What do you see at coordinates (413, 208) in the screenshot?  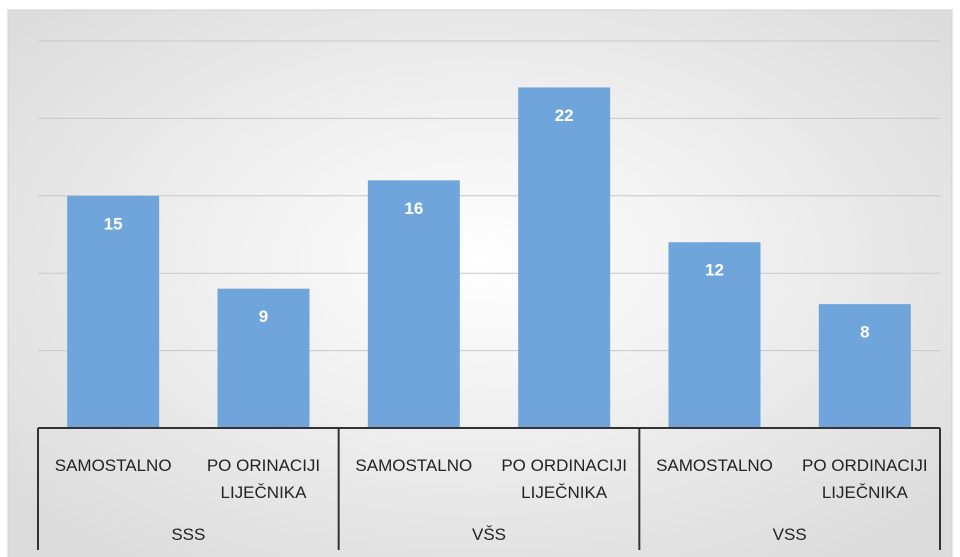 I see `data-label: 16` at bounding box center [413, 208].